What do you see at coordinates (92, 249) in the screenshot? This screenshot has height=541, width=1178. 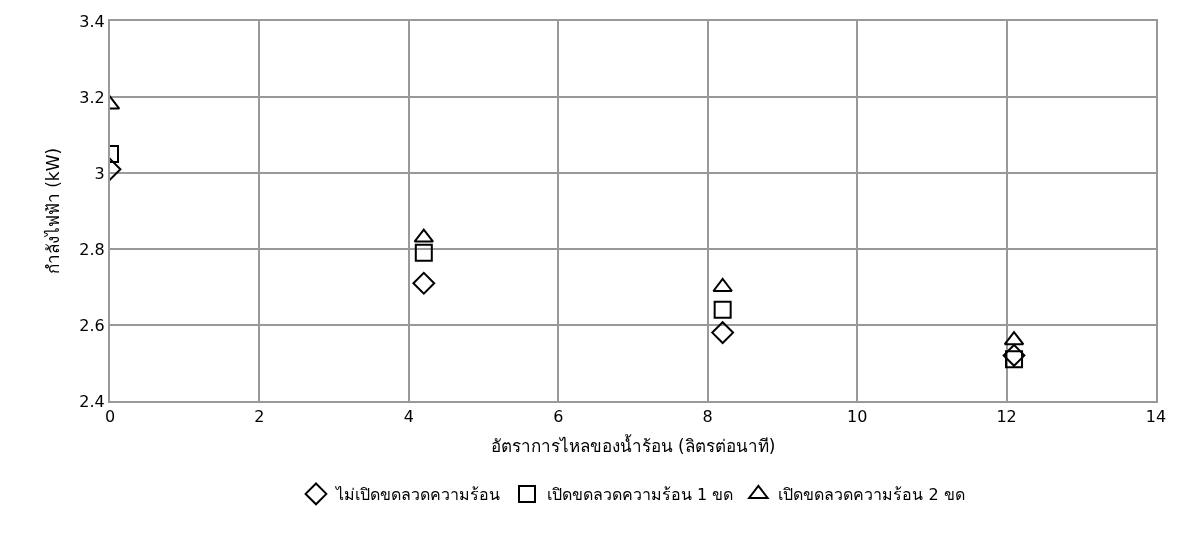 I see `y-tick-label: 2.8` at bounding box center [92, 249].